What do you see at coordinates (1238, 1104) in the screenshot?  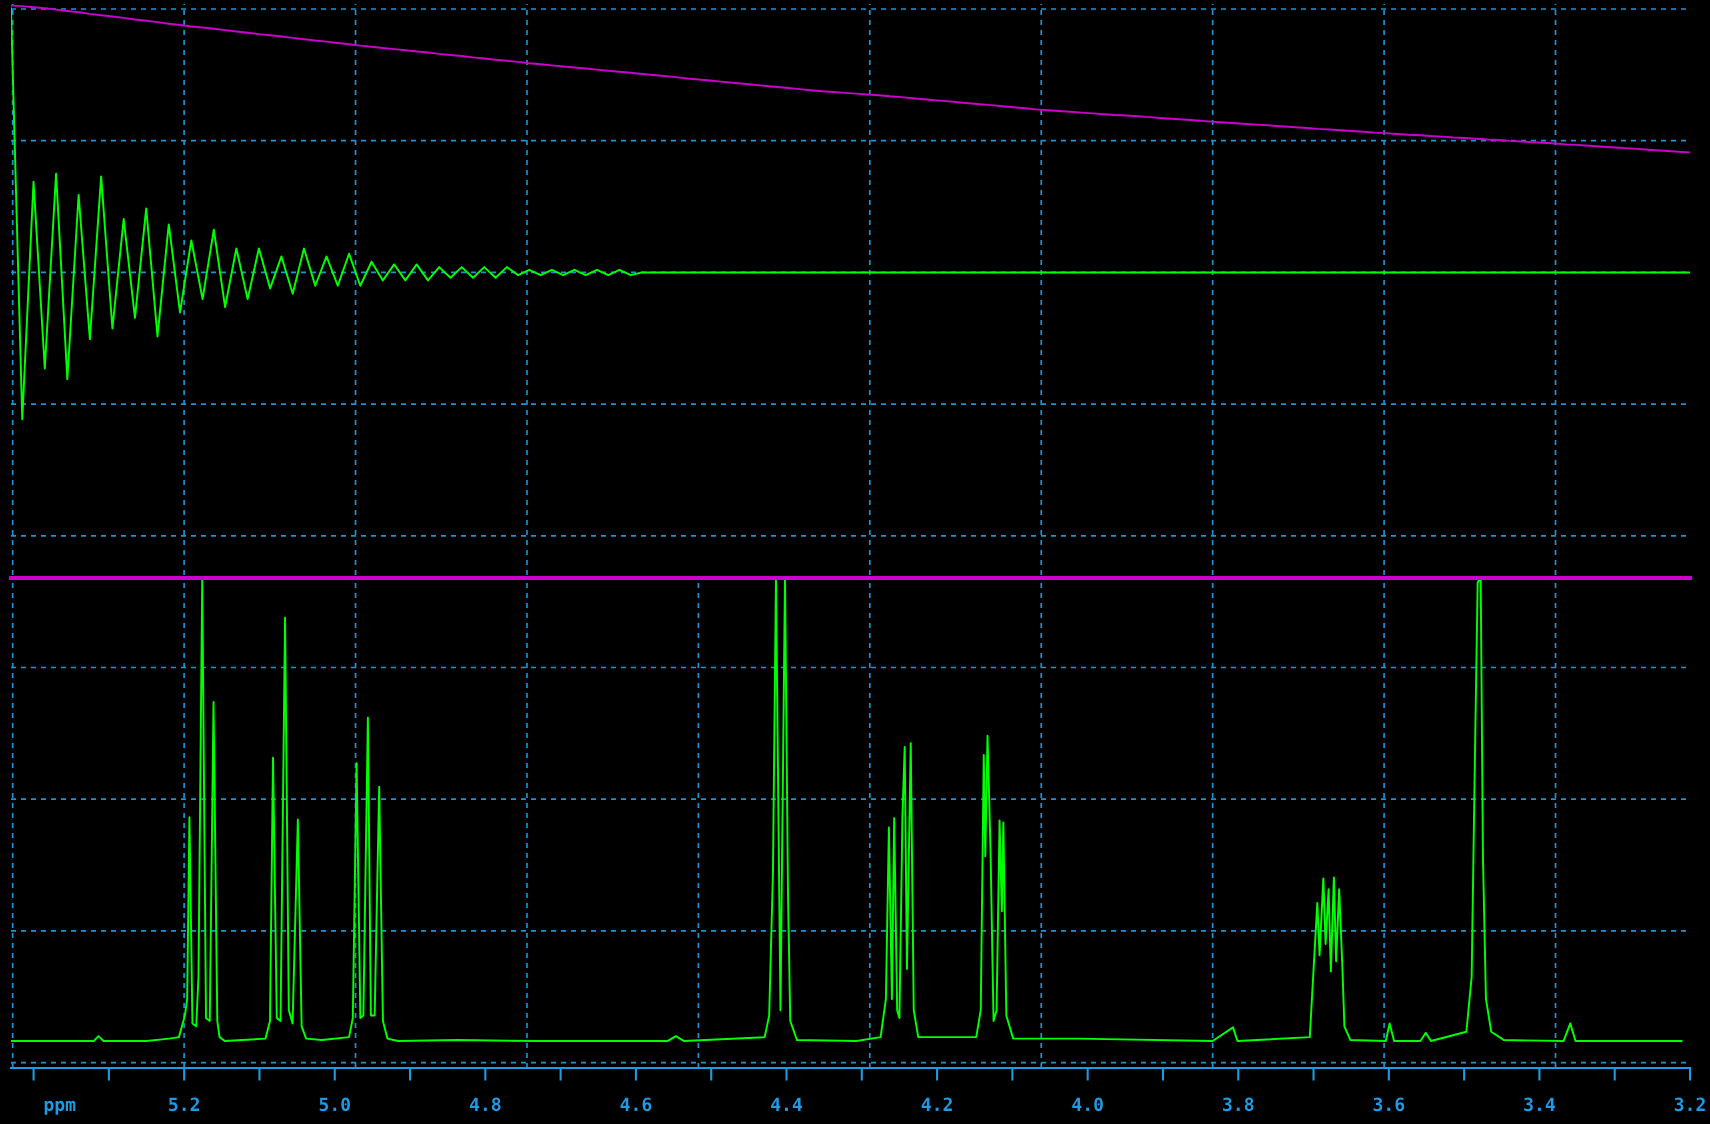 I see `x-tick-label: 3.8` at bounding box center [1238, 1104].